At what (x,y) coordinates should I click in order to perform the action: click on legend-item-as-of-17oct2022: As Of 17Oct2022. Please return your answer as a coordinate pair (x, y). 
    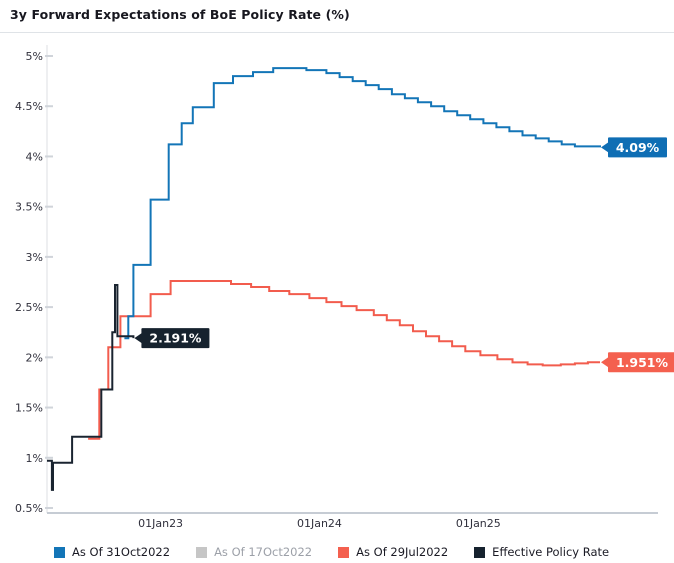
    Looking at the image, I should click on (254, 552).